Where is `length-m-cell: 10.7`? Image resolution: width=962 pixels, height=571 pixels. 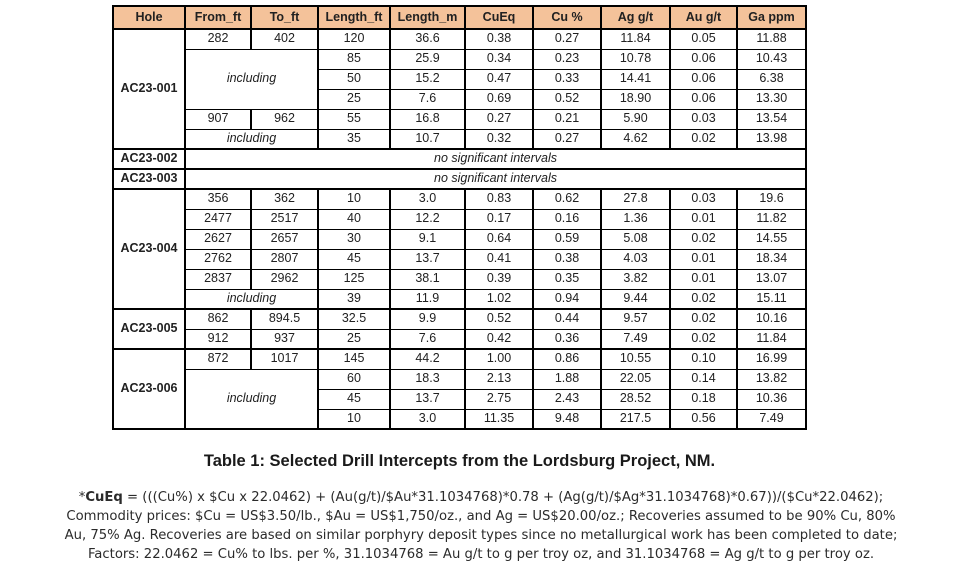
length-m-cell: 10.7 is located at coordinates (427, 139).